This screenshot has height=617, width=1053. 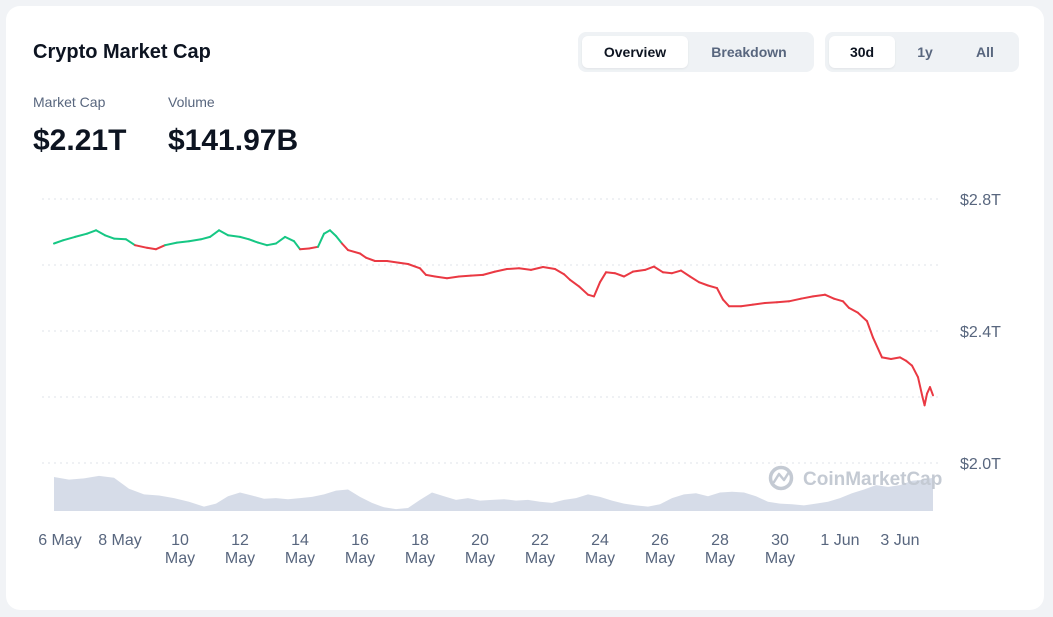 What do you see at coordinates (180, 549) in the screenshot?
I see `x-tick-label-2: 10 May` at bounding box center [180, 549].